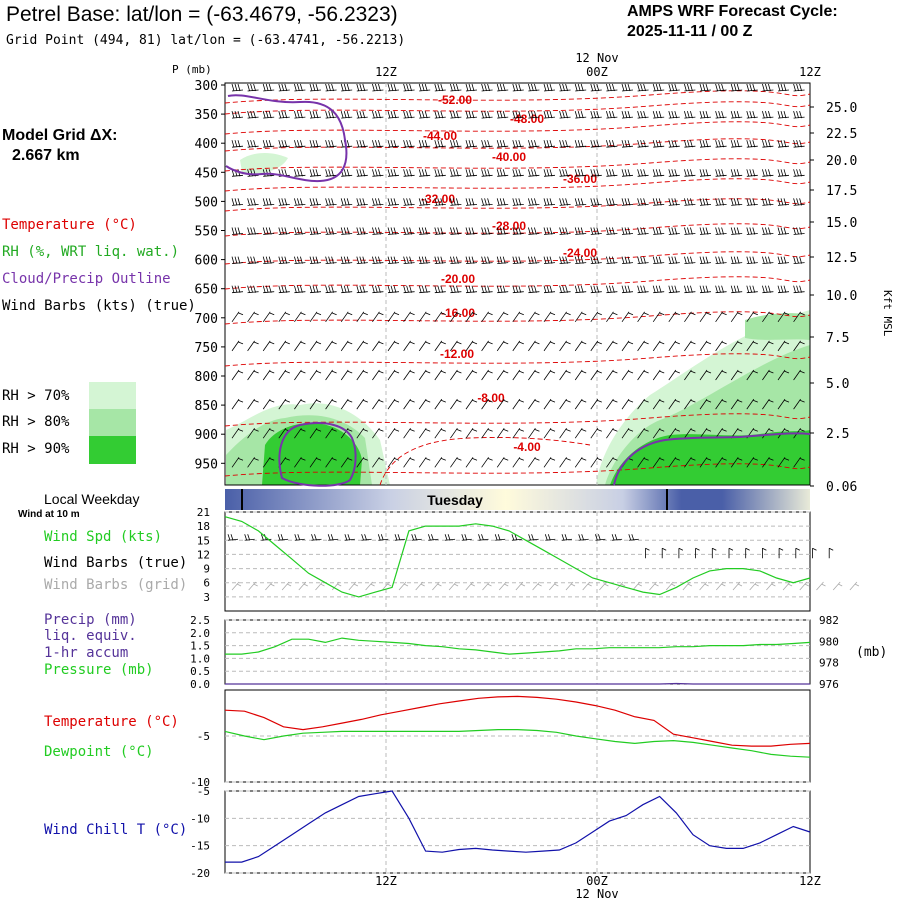 The width and height of the screenshot is (900, 900). I want to click on wind-barbs-legend-label: Wind Barbs (kts) (true), so click(99, 306).